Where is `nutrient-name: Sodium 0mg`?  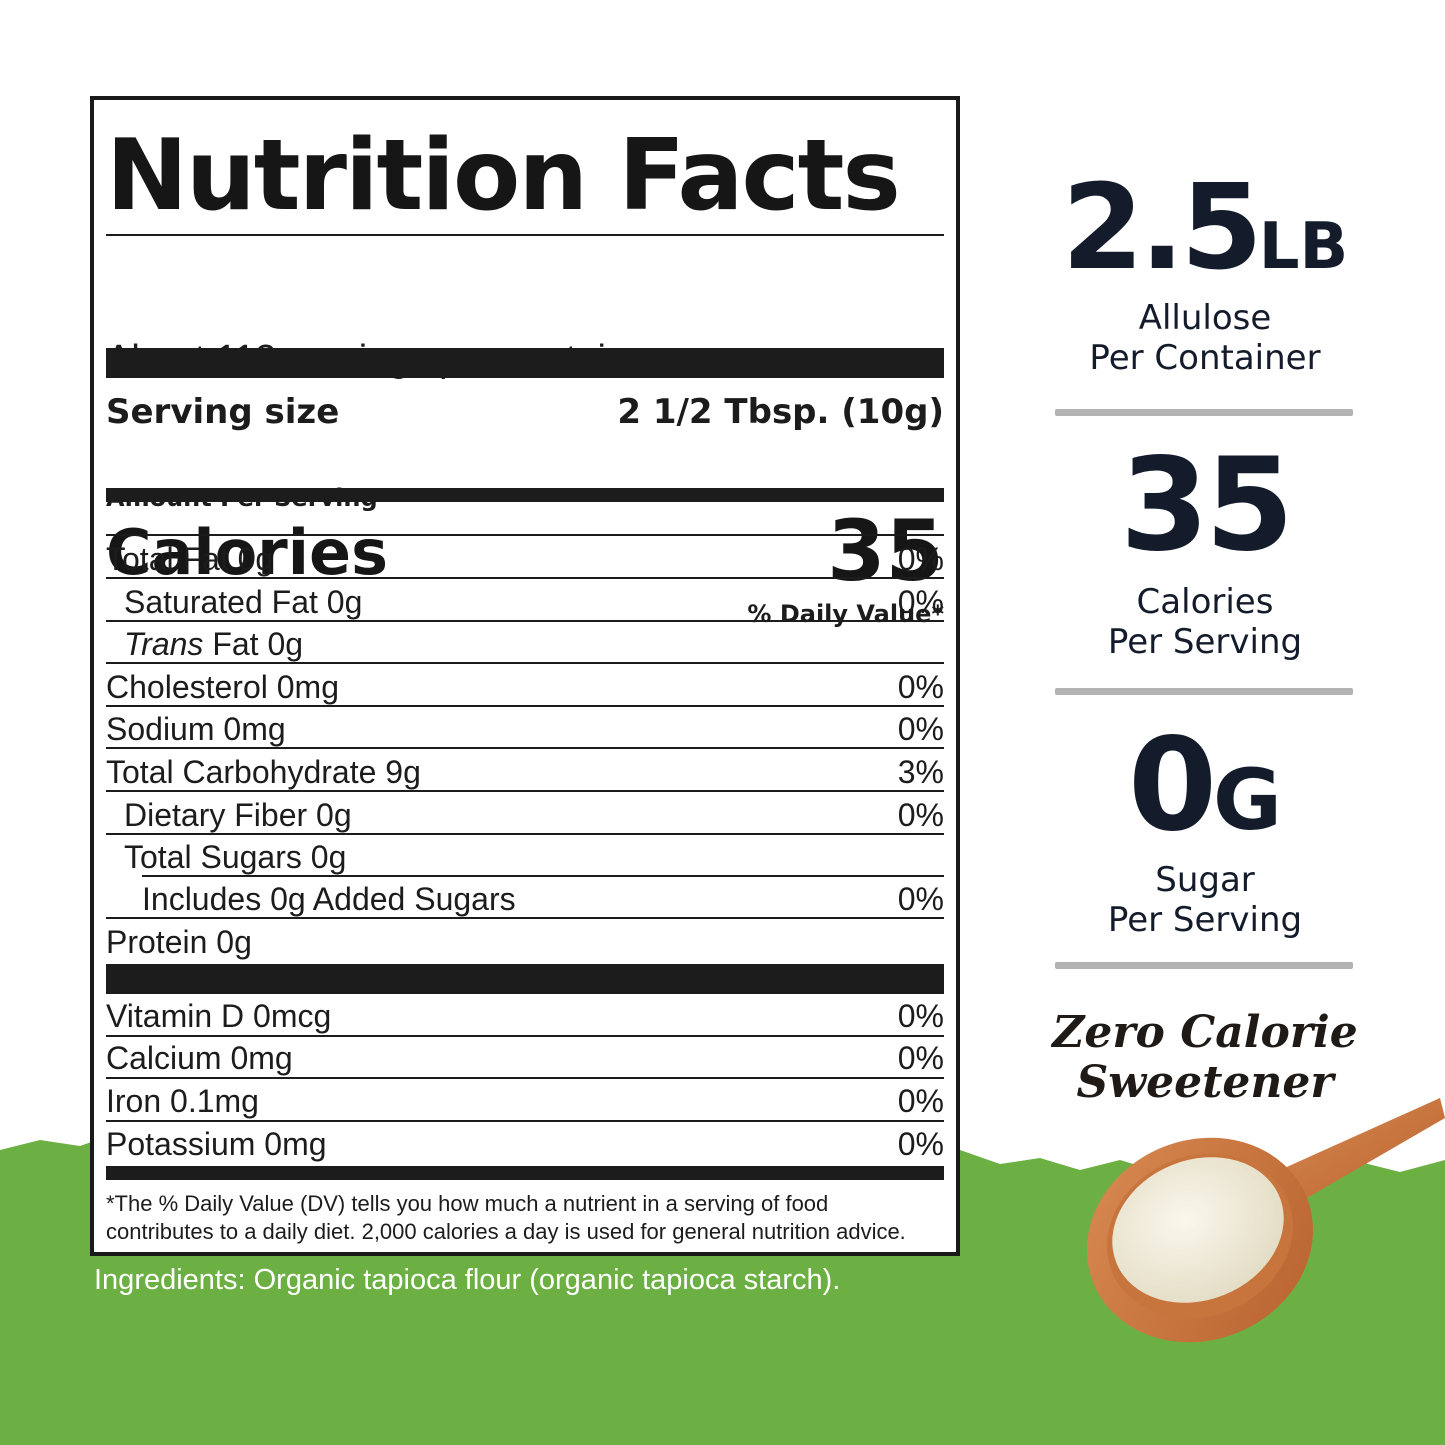 nutrient-name: Sodium 0mg is located at coordinates (196, 729).